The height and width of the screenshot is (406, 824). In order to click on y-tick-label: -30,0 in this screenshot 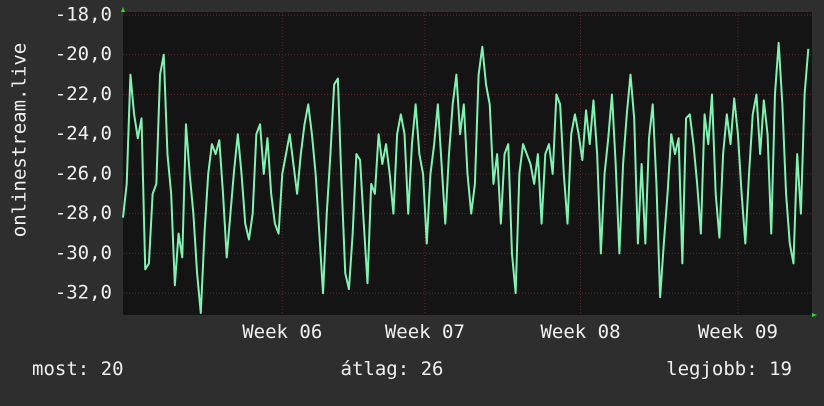, I will do `click(83, 253)`.